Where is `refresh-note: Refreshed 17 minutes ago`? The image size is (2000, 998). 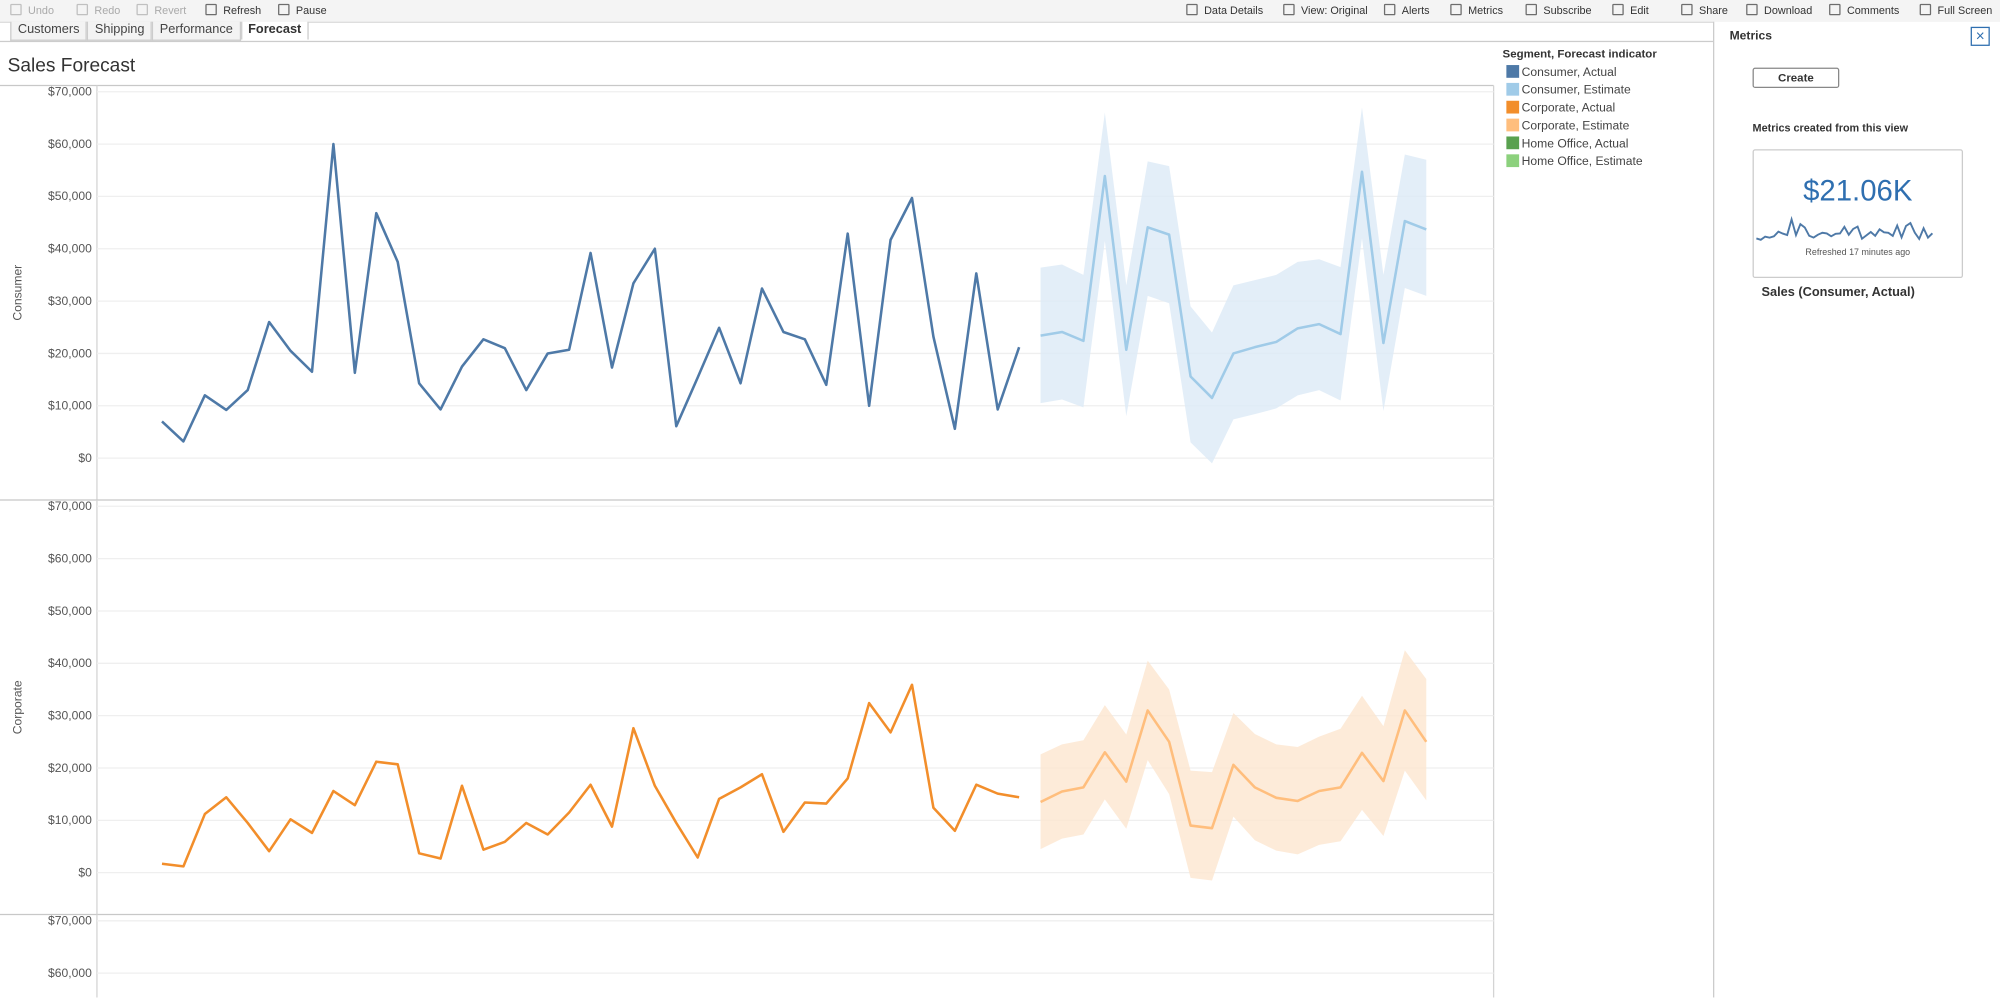 refresh-note: Refreshed 17 minutes ago is located at coordinates (1858, 253).